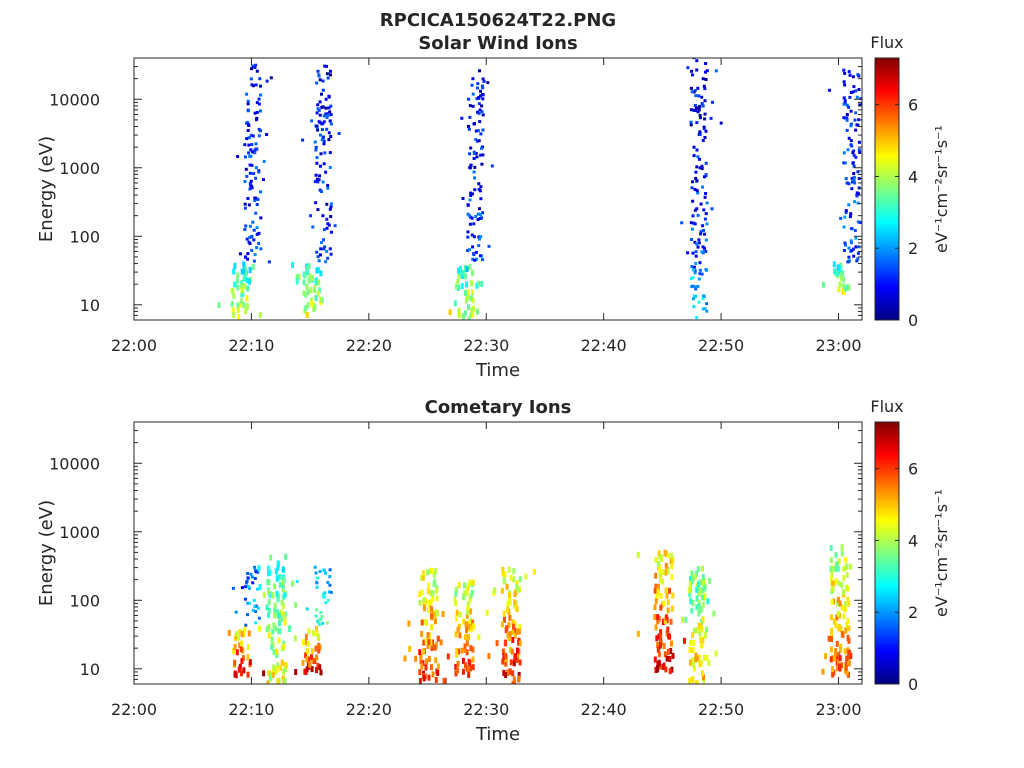 Image resolution: width=1024 pixels, height=768 pixels. What do you see at coordinates (498, 20) in the screenshot?
I see `figure-title: RPCICA150624T22.PNG` at bounding box center [498, 20].